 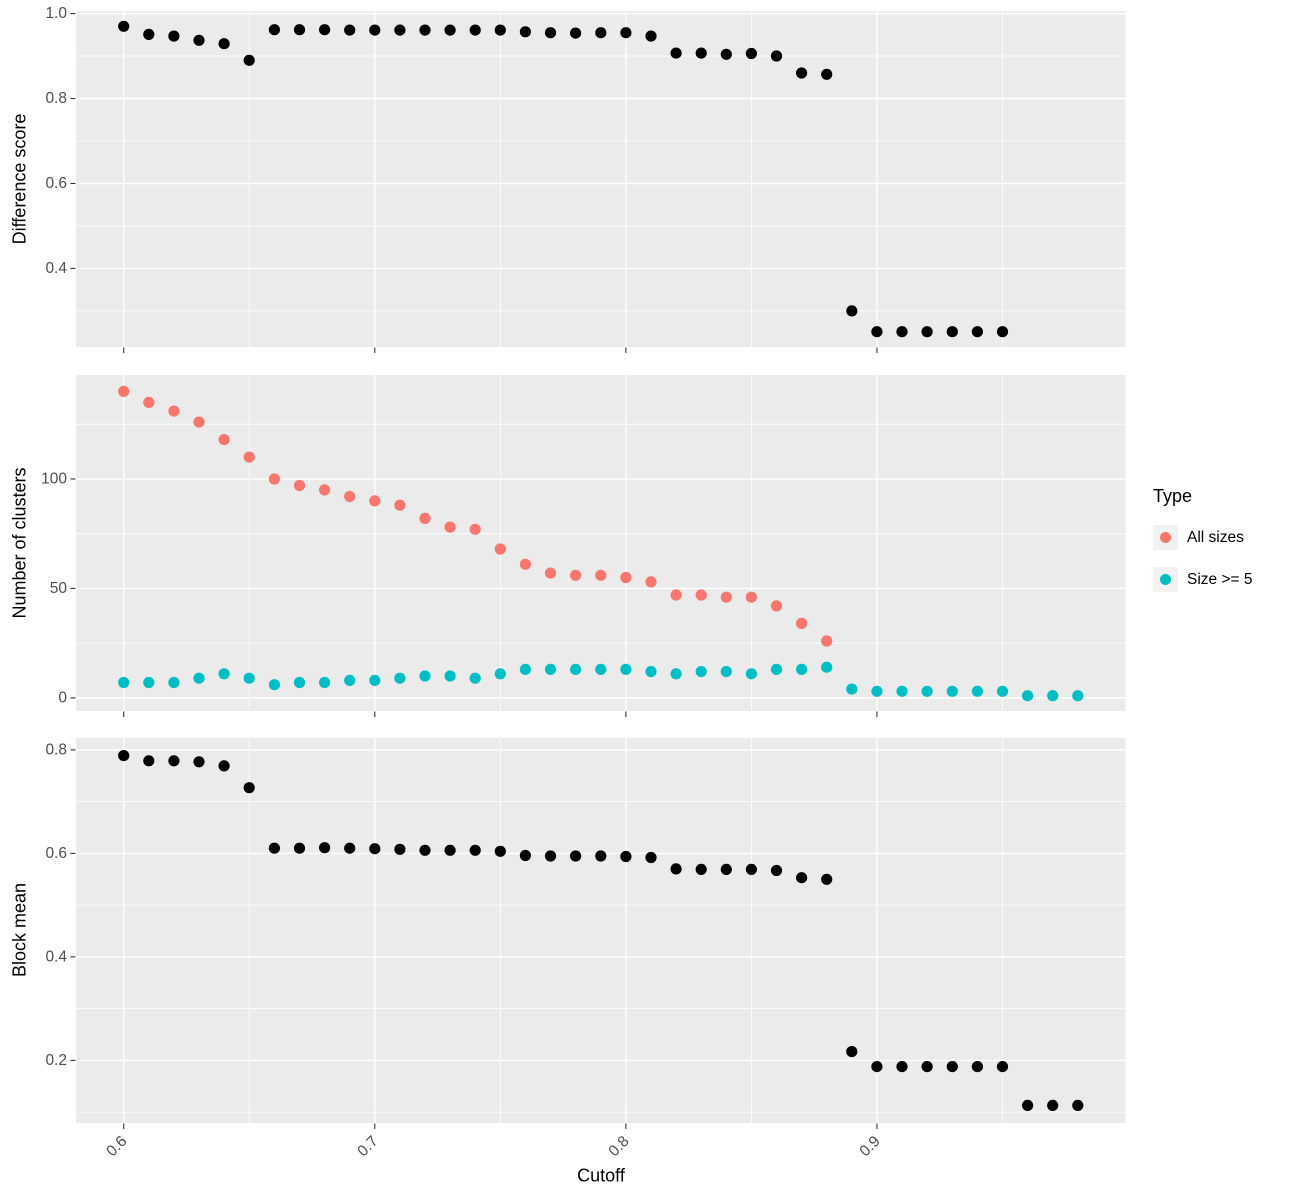 What do you see at coordinates (59, 588) in the screenshot?
I see `y-tick-label: 50` at bounding box center [59, 588].